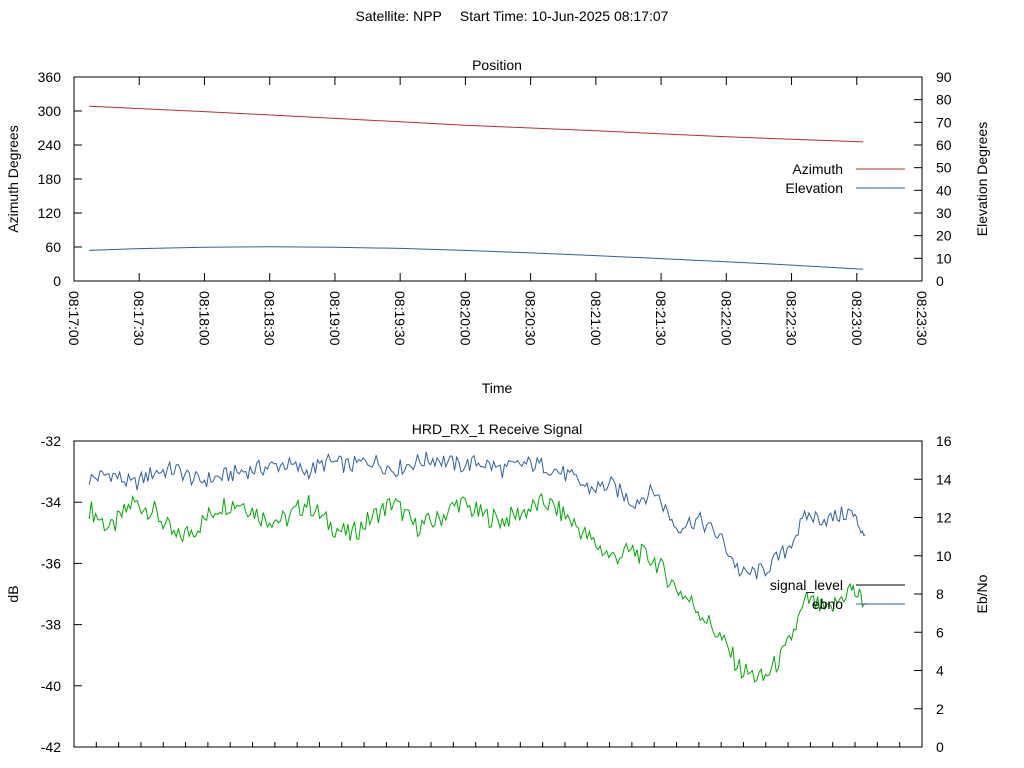 Image resolution: width=1024 pixels, height=768 pixels. I want to click on y-tick-label: 180, so click(50, 179).